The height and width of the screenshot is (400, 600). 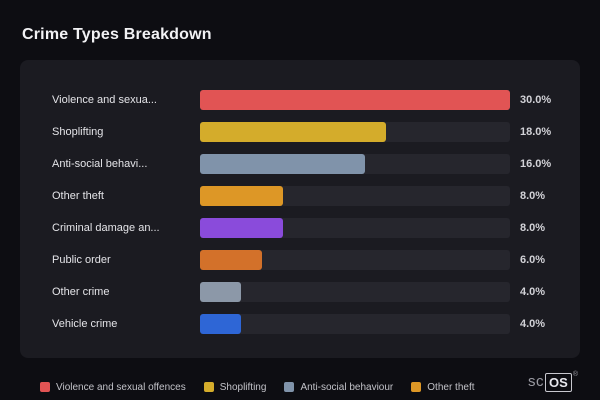 What do you see at coordinates (536, 100) in the screenshot?
I see `value-label: 30.0%` at bounding box center [536, 100].